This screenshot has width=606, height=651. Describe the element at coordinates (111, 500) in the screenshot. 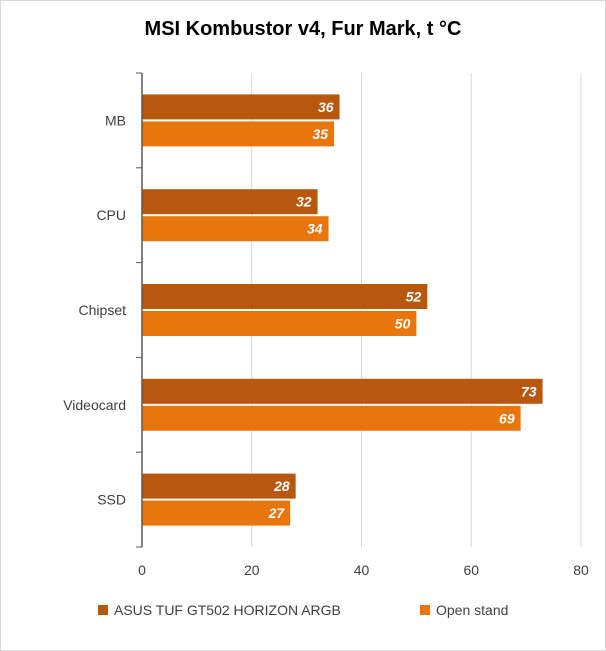

I see `category-label-ssd: SSD` at that location.